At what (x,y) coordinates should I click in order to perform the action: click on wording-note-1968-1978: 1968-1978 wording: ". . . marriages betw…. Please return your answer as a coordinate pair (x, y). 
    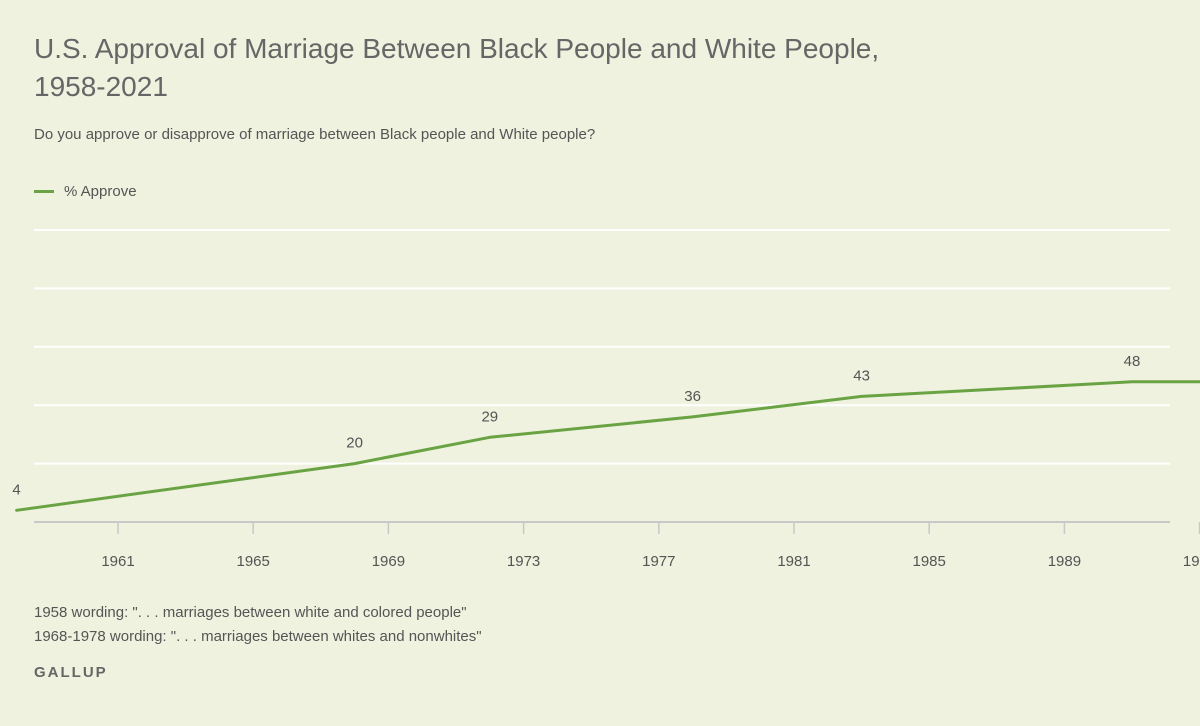
    Looking at the image, I should click on (258, 636).